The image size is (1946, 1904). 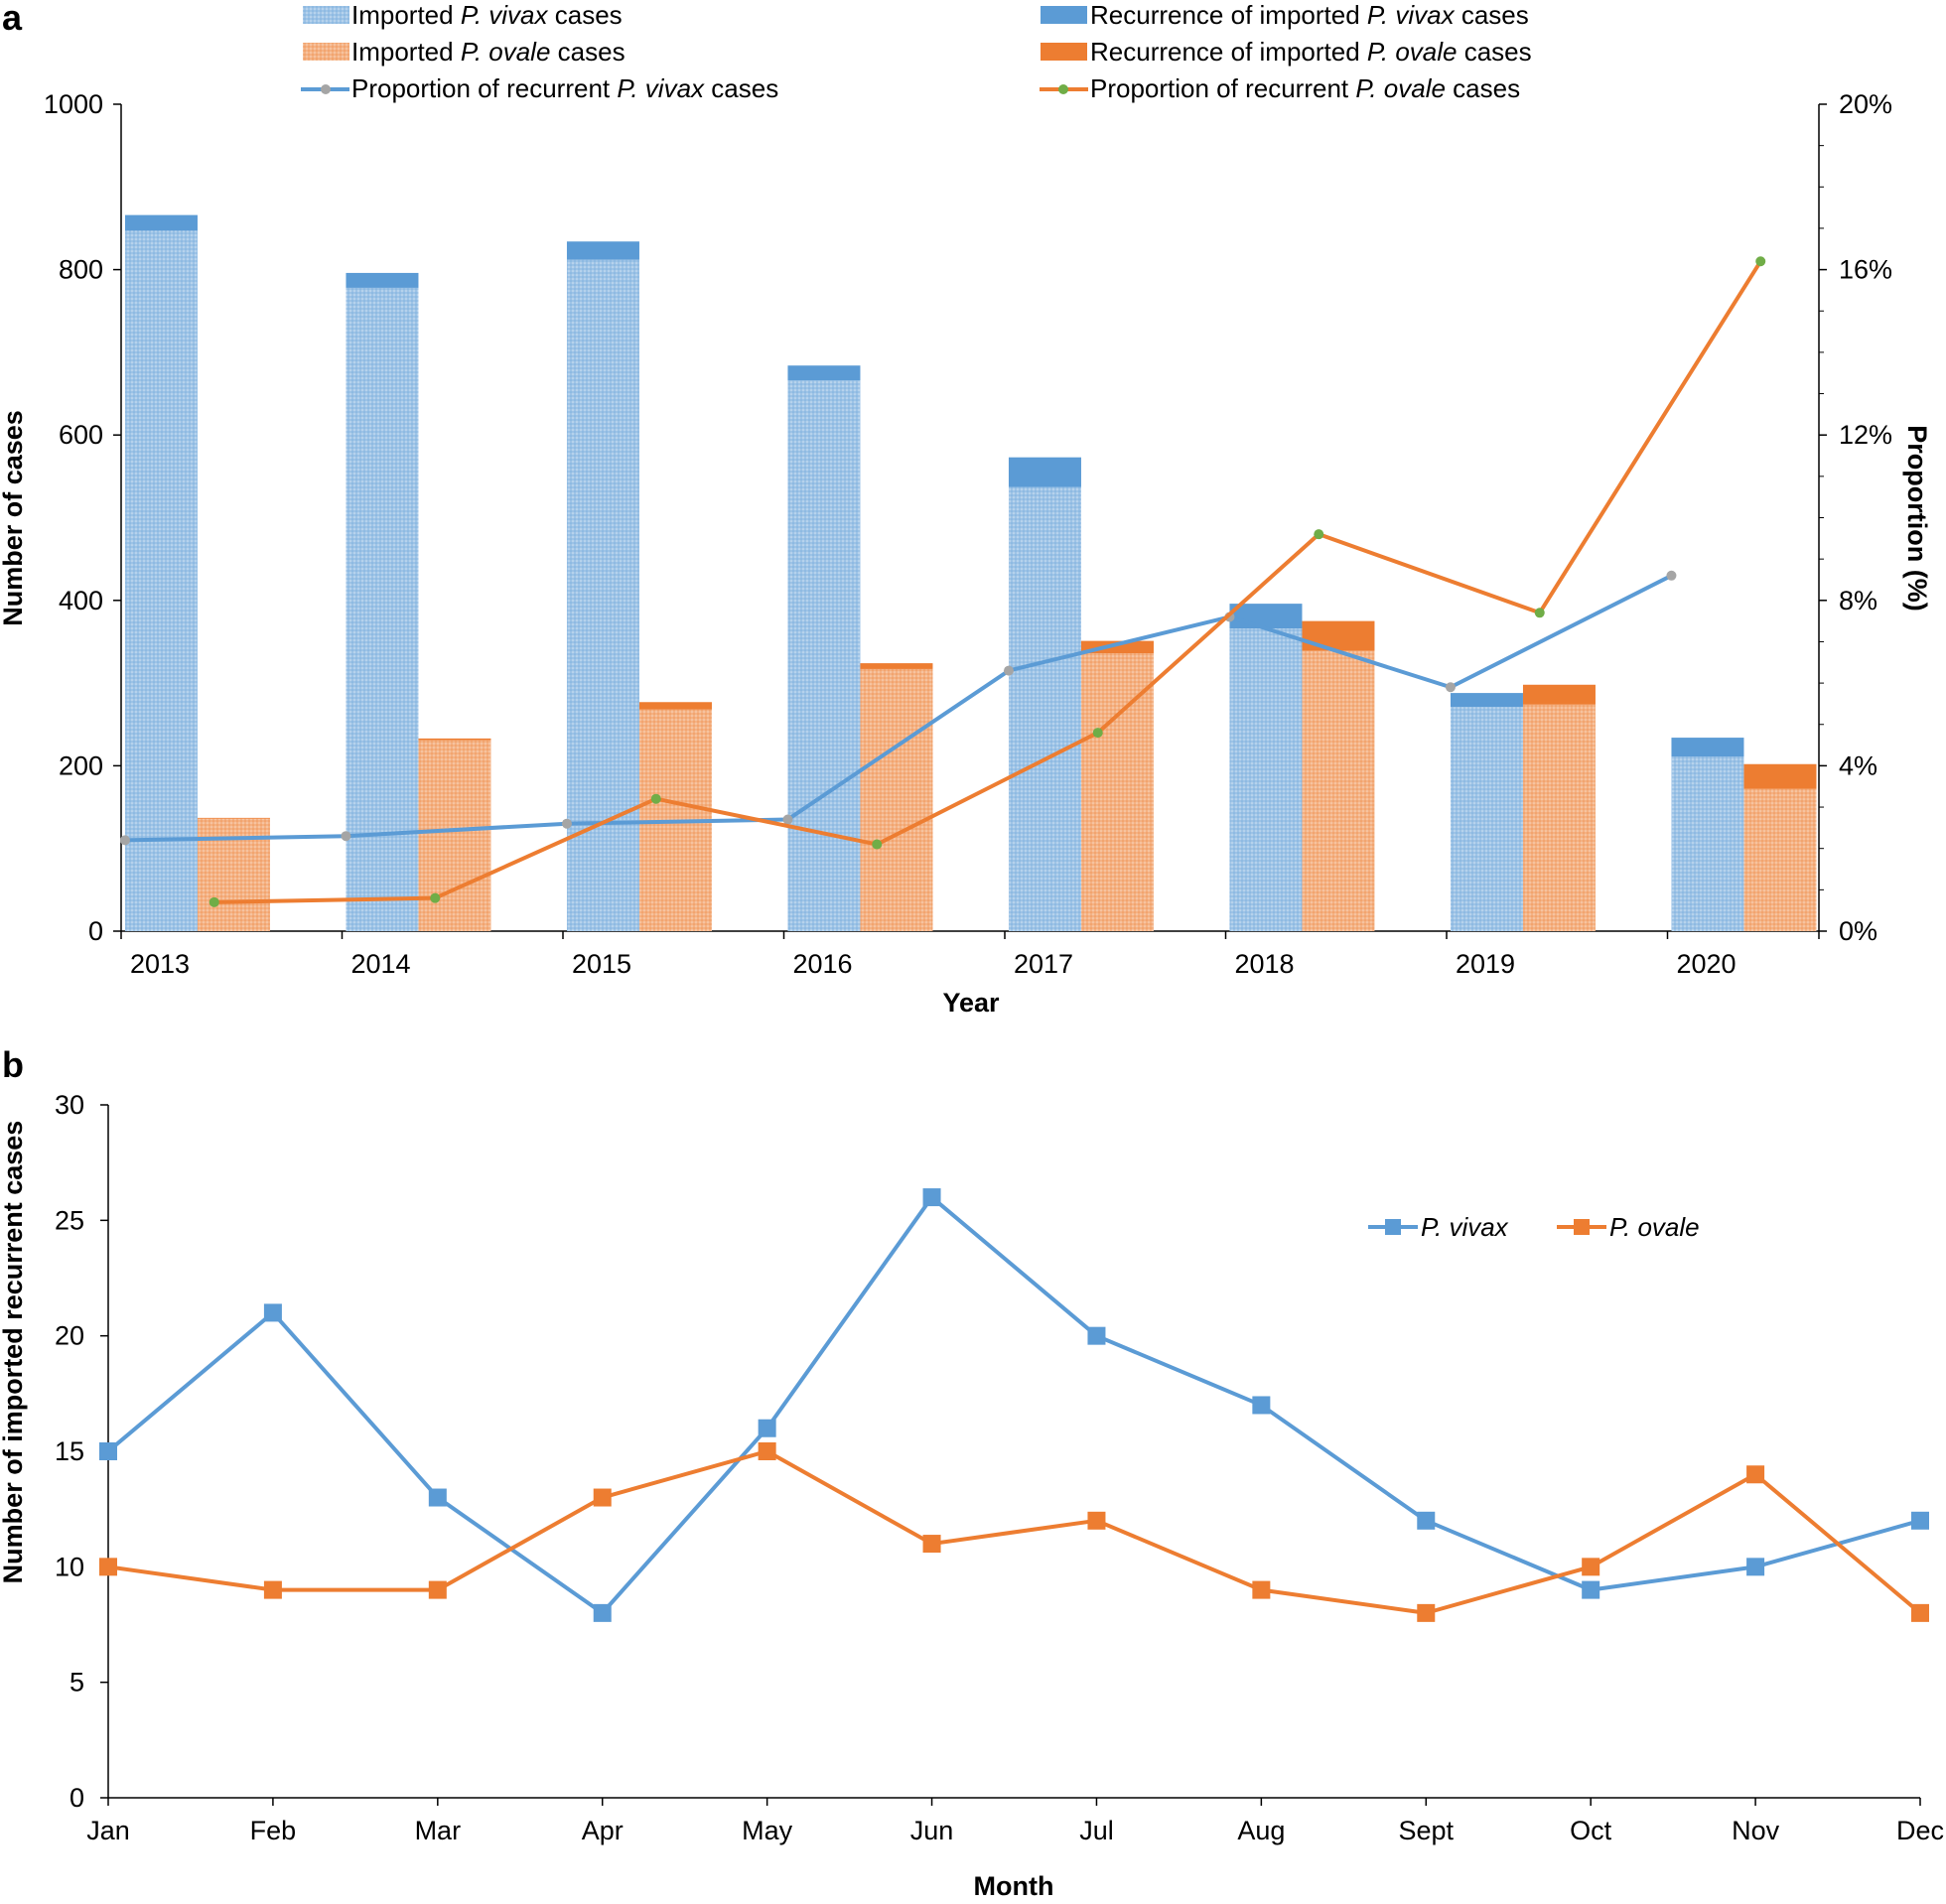 What do you see at coordinates (81, 270) in the screenshot?
I see `panel-a-y-tick-label: 800` at bounding box center [81, 270].